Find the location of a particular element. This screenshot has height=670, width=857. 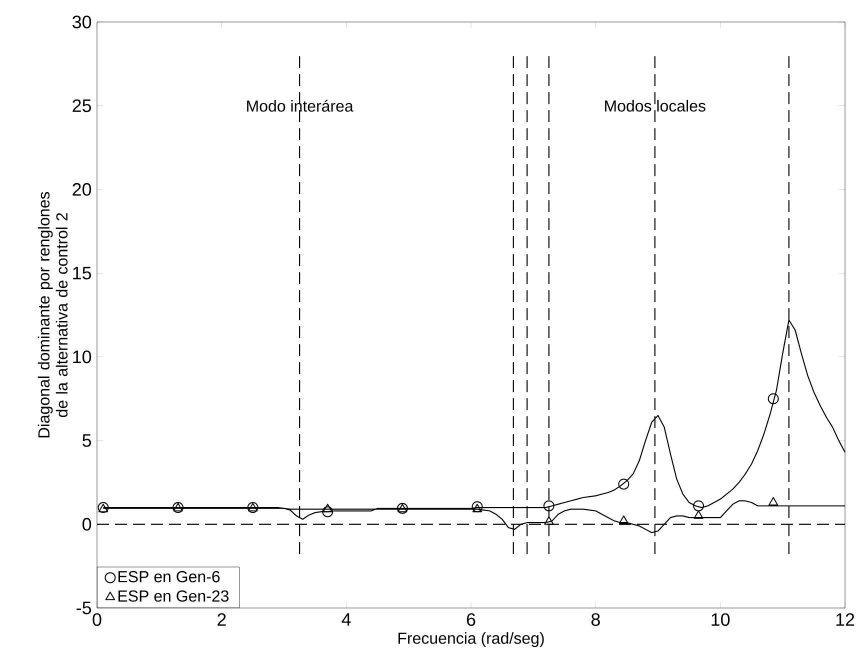

x-tick-label: 8 is located at coordinates (595, 619).